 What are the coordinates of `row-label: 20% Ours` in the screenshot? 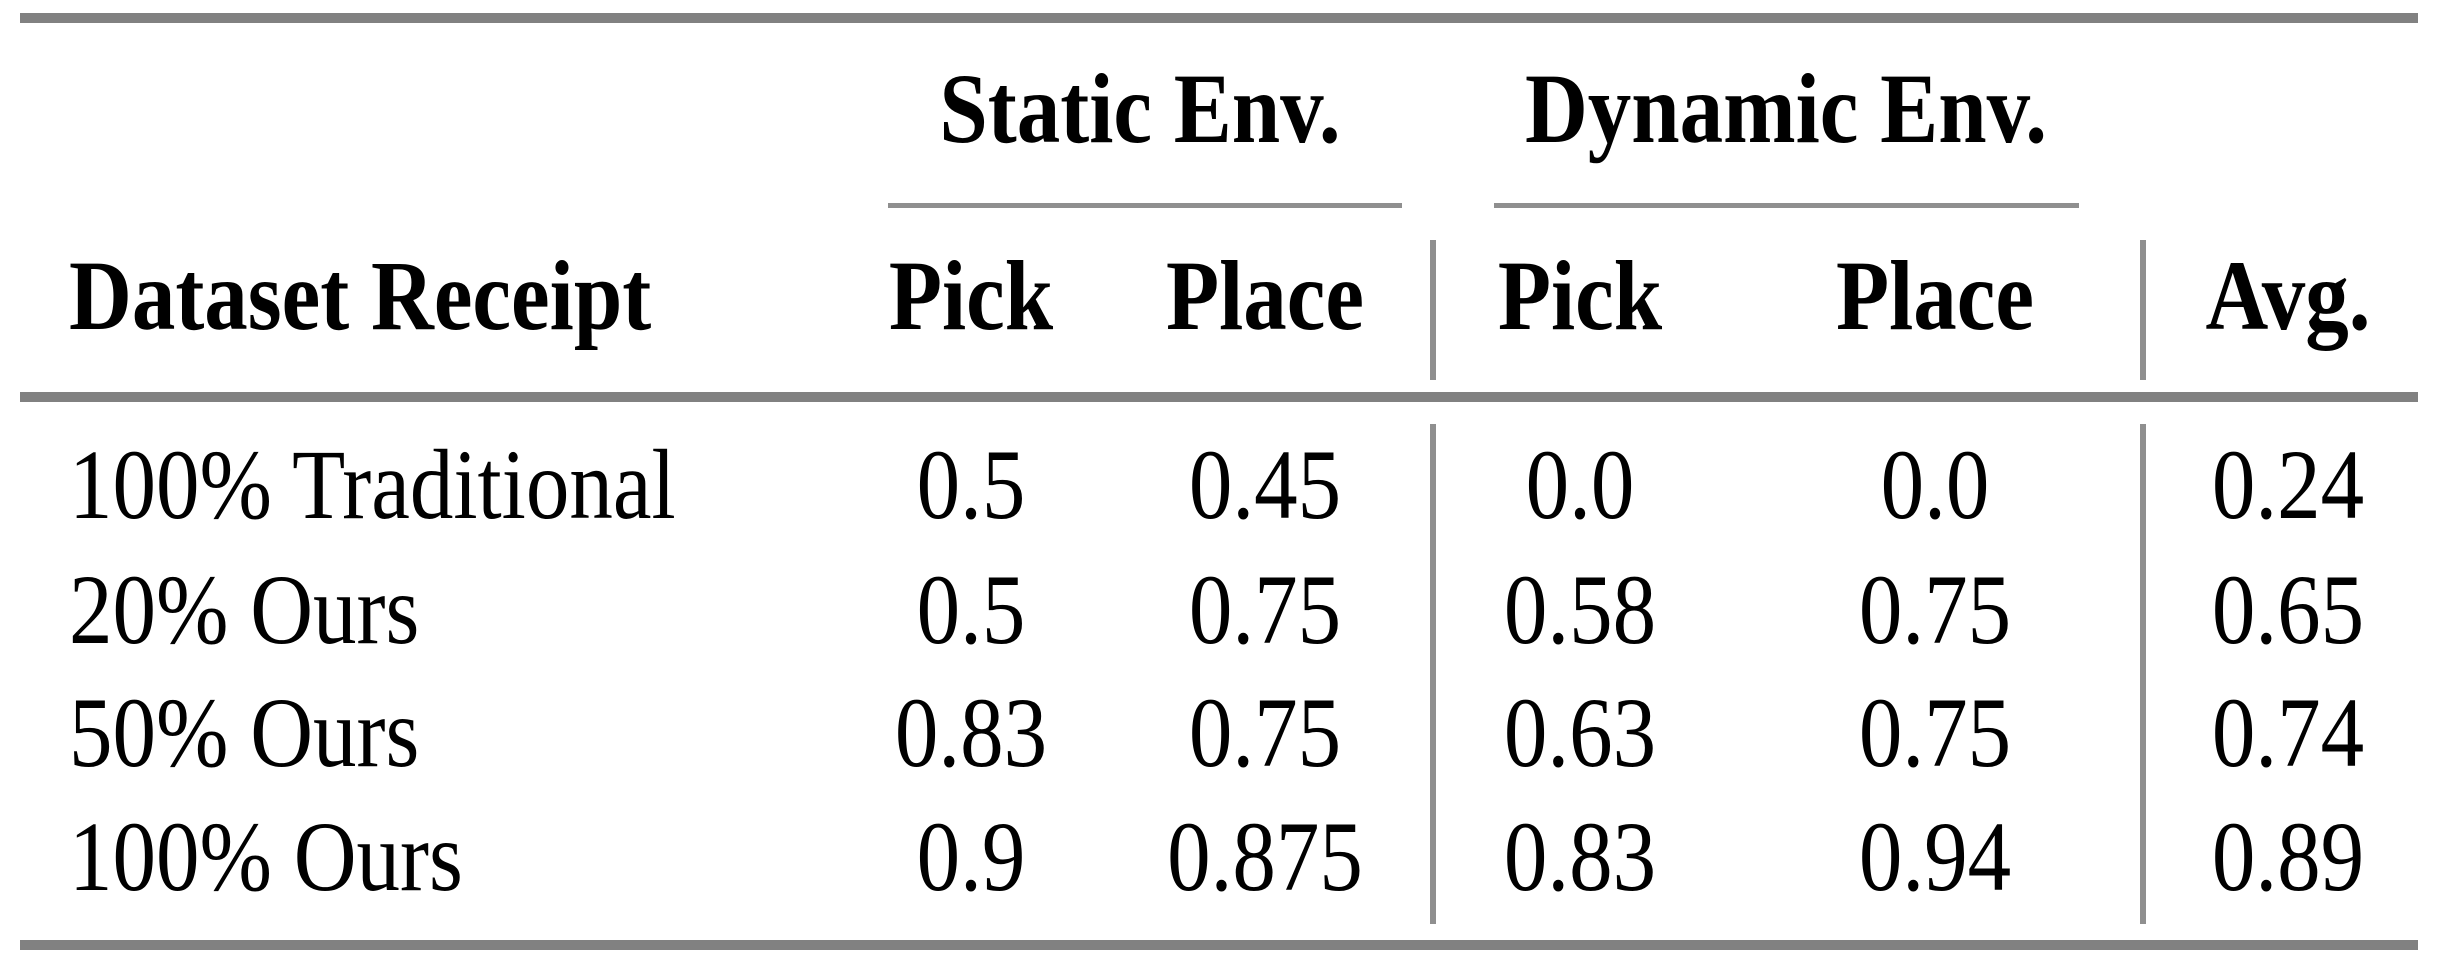 It's located at (244, 609).